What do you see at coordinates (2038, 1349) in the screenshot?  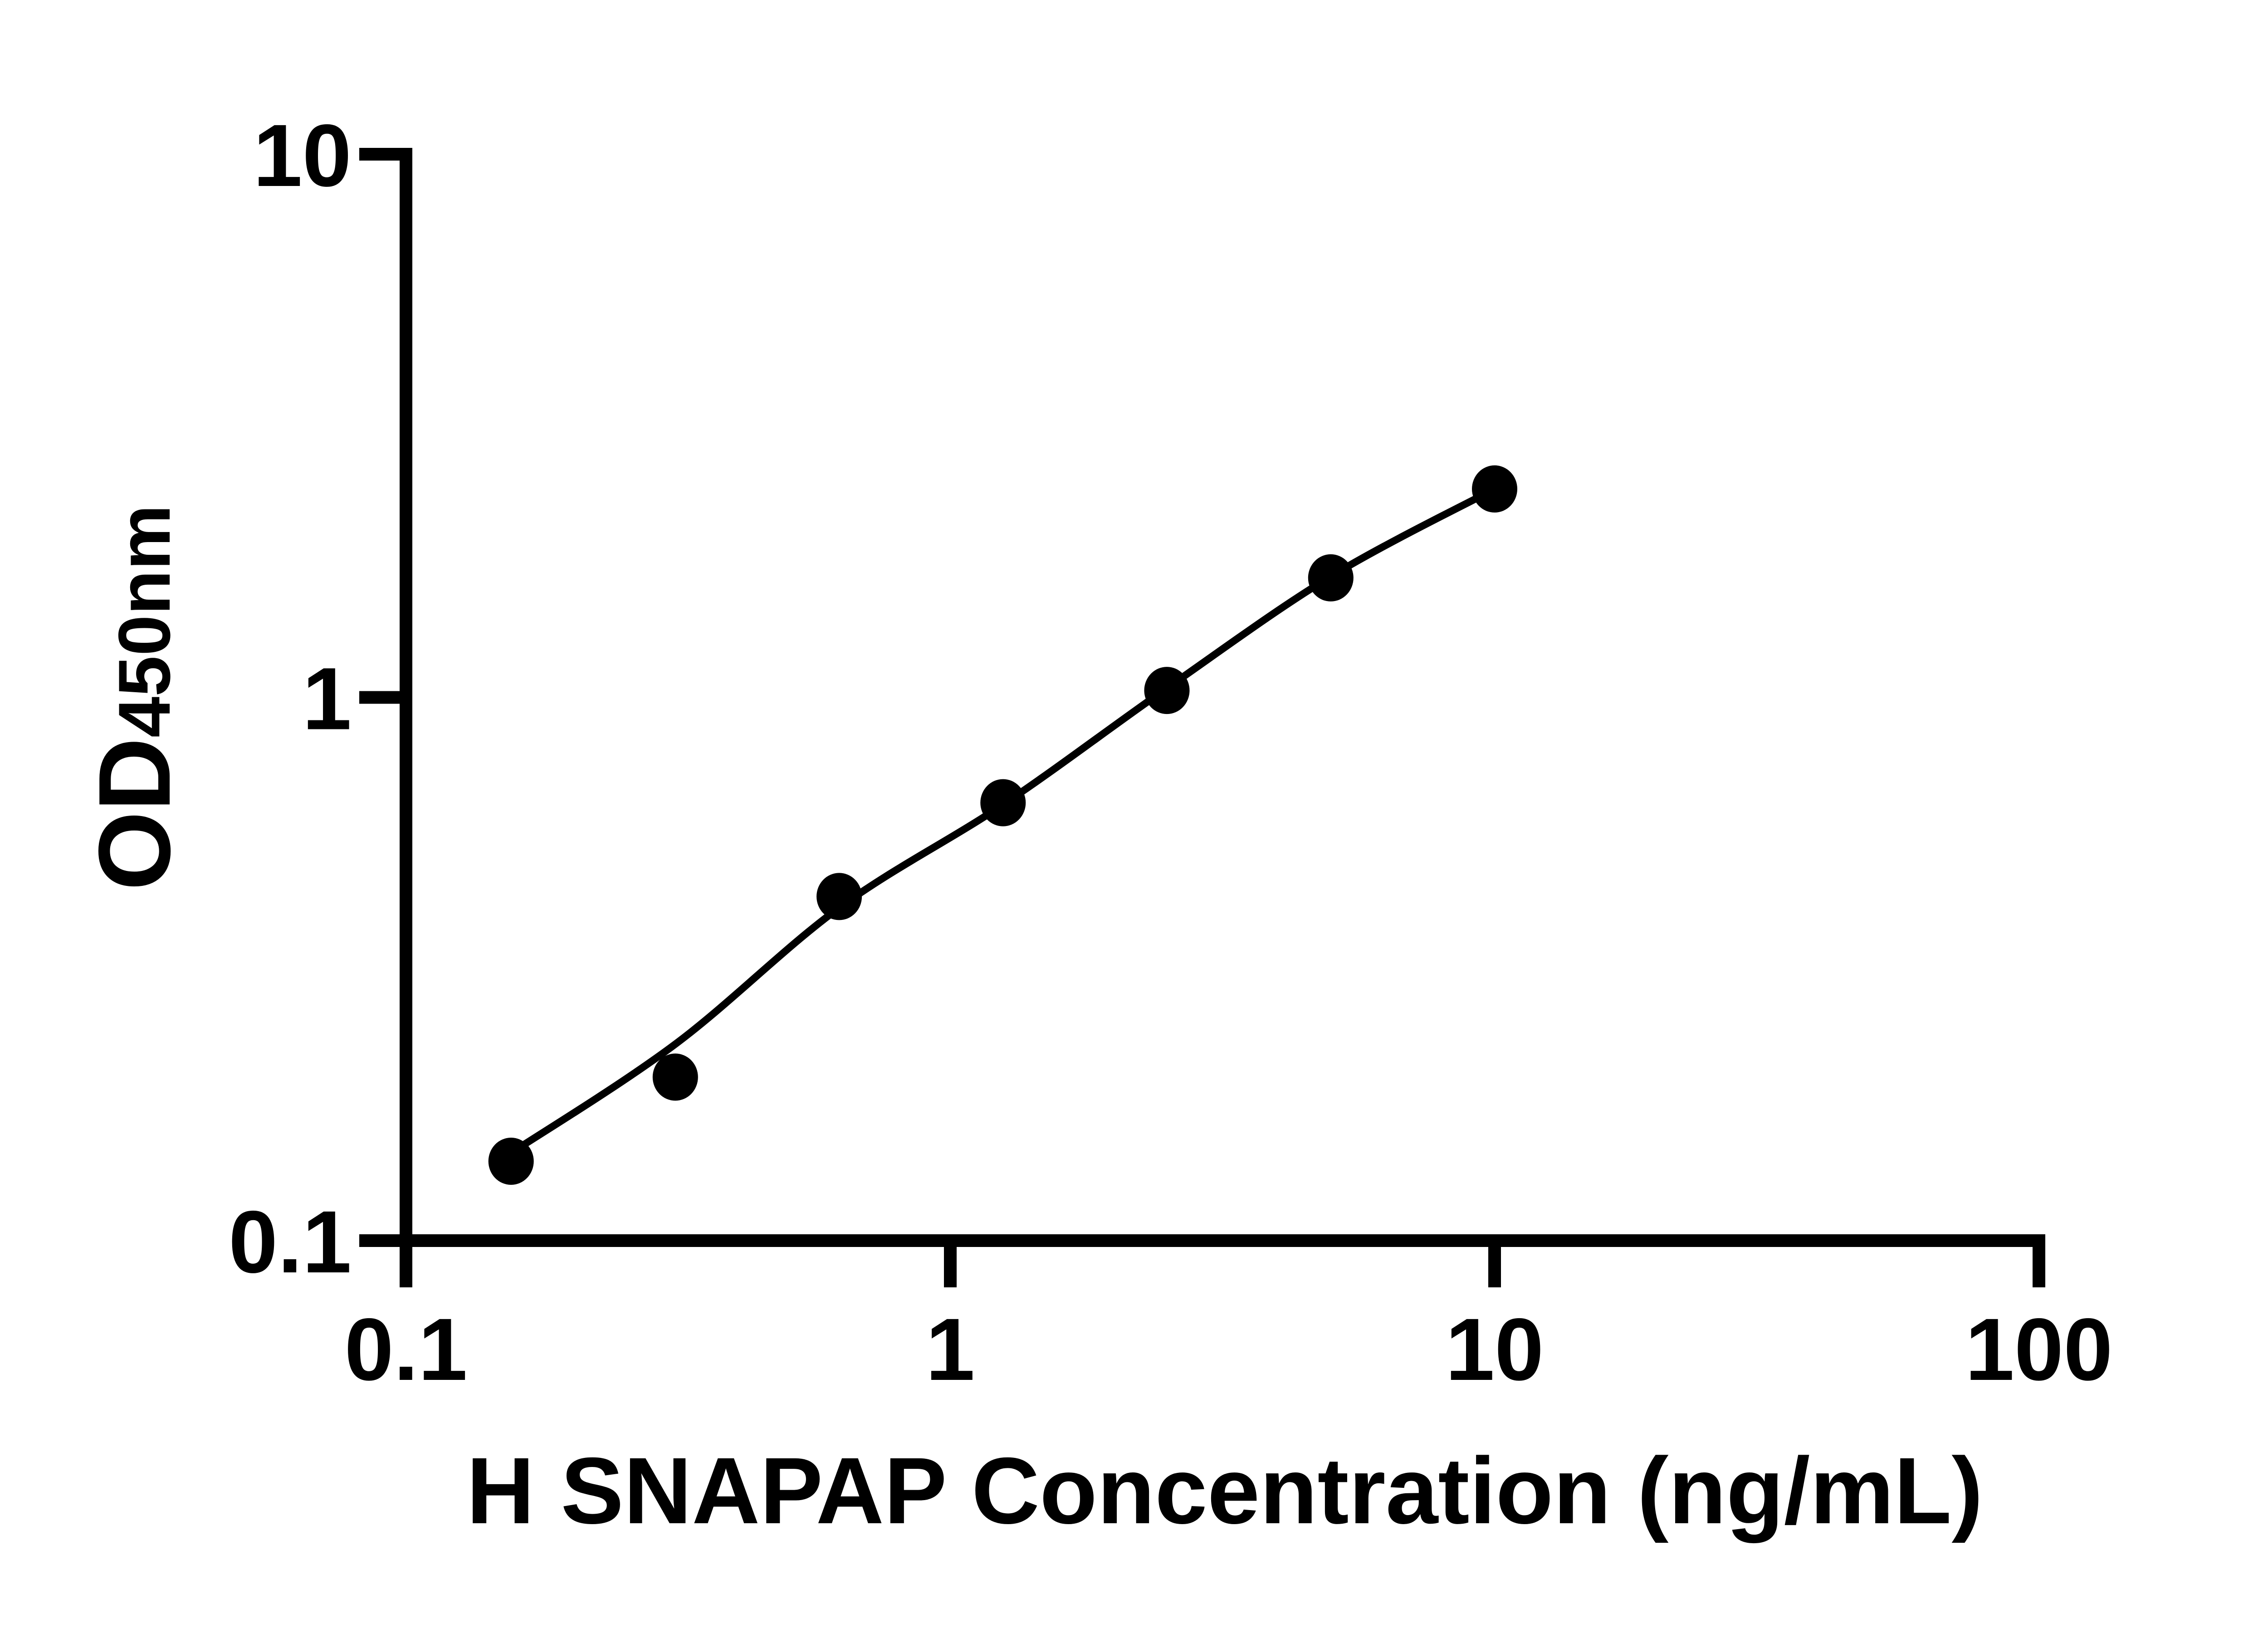 I see `x-tick-label-100: 100` at bounding box center [2038, 1349].